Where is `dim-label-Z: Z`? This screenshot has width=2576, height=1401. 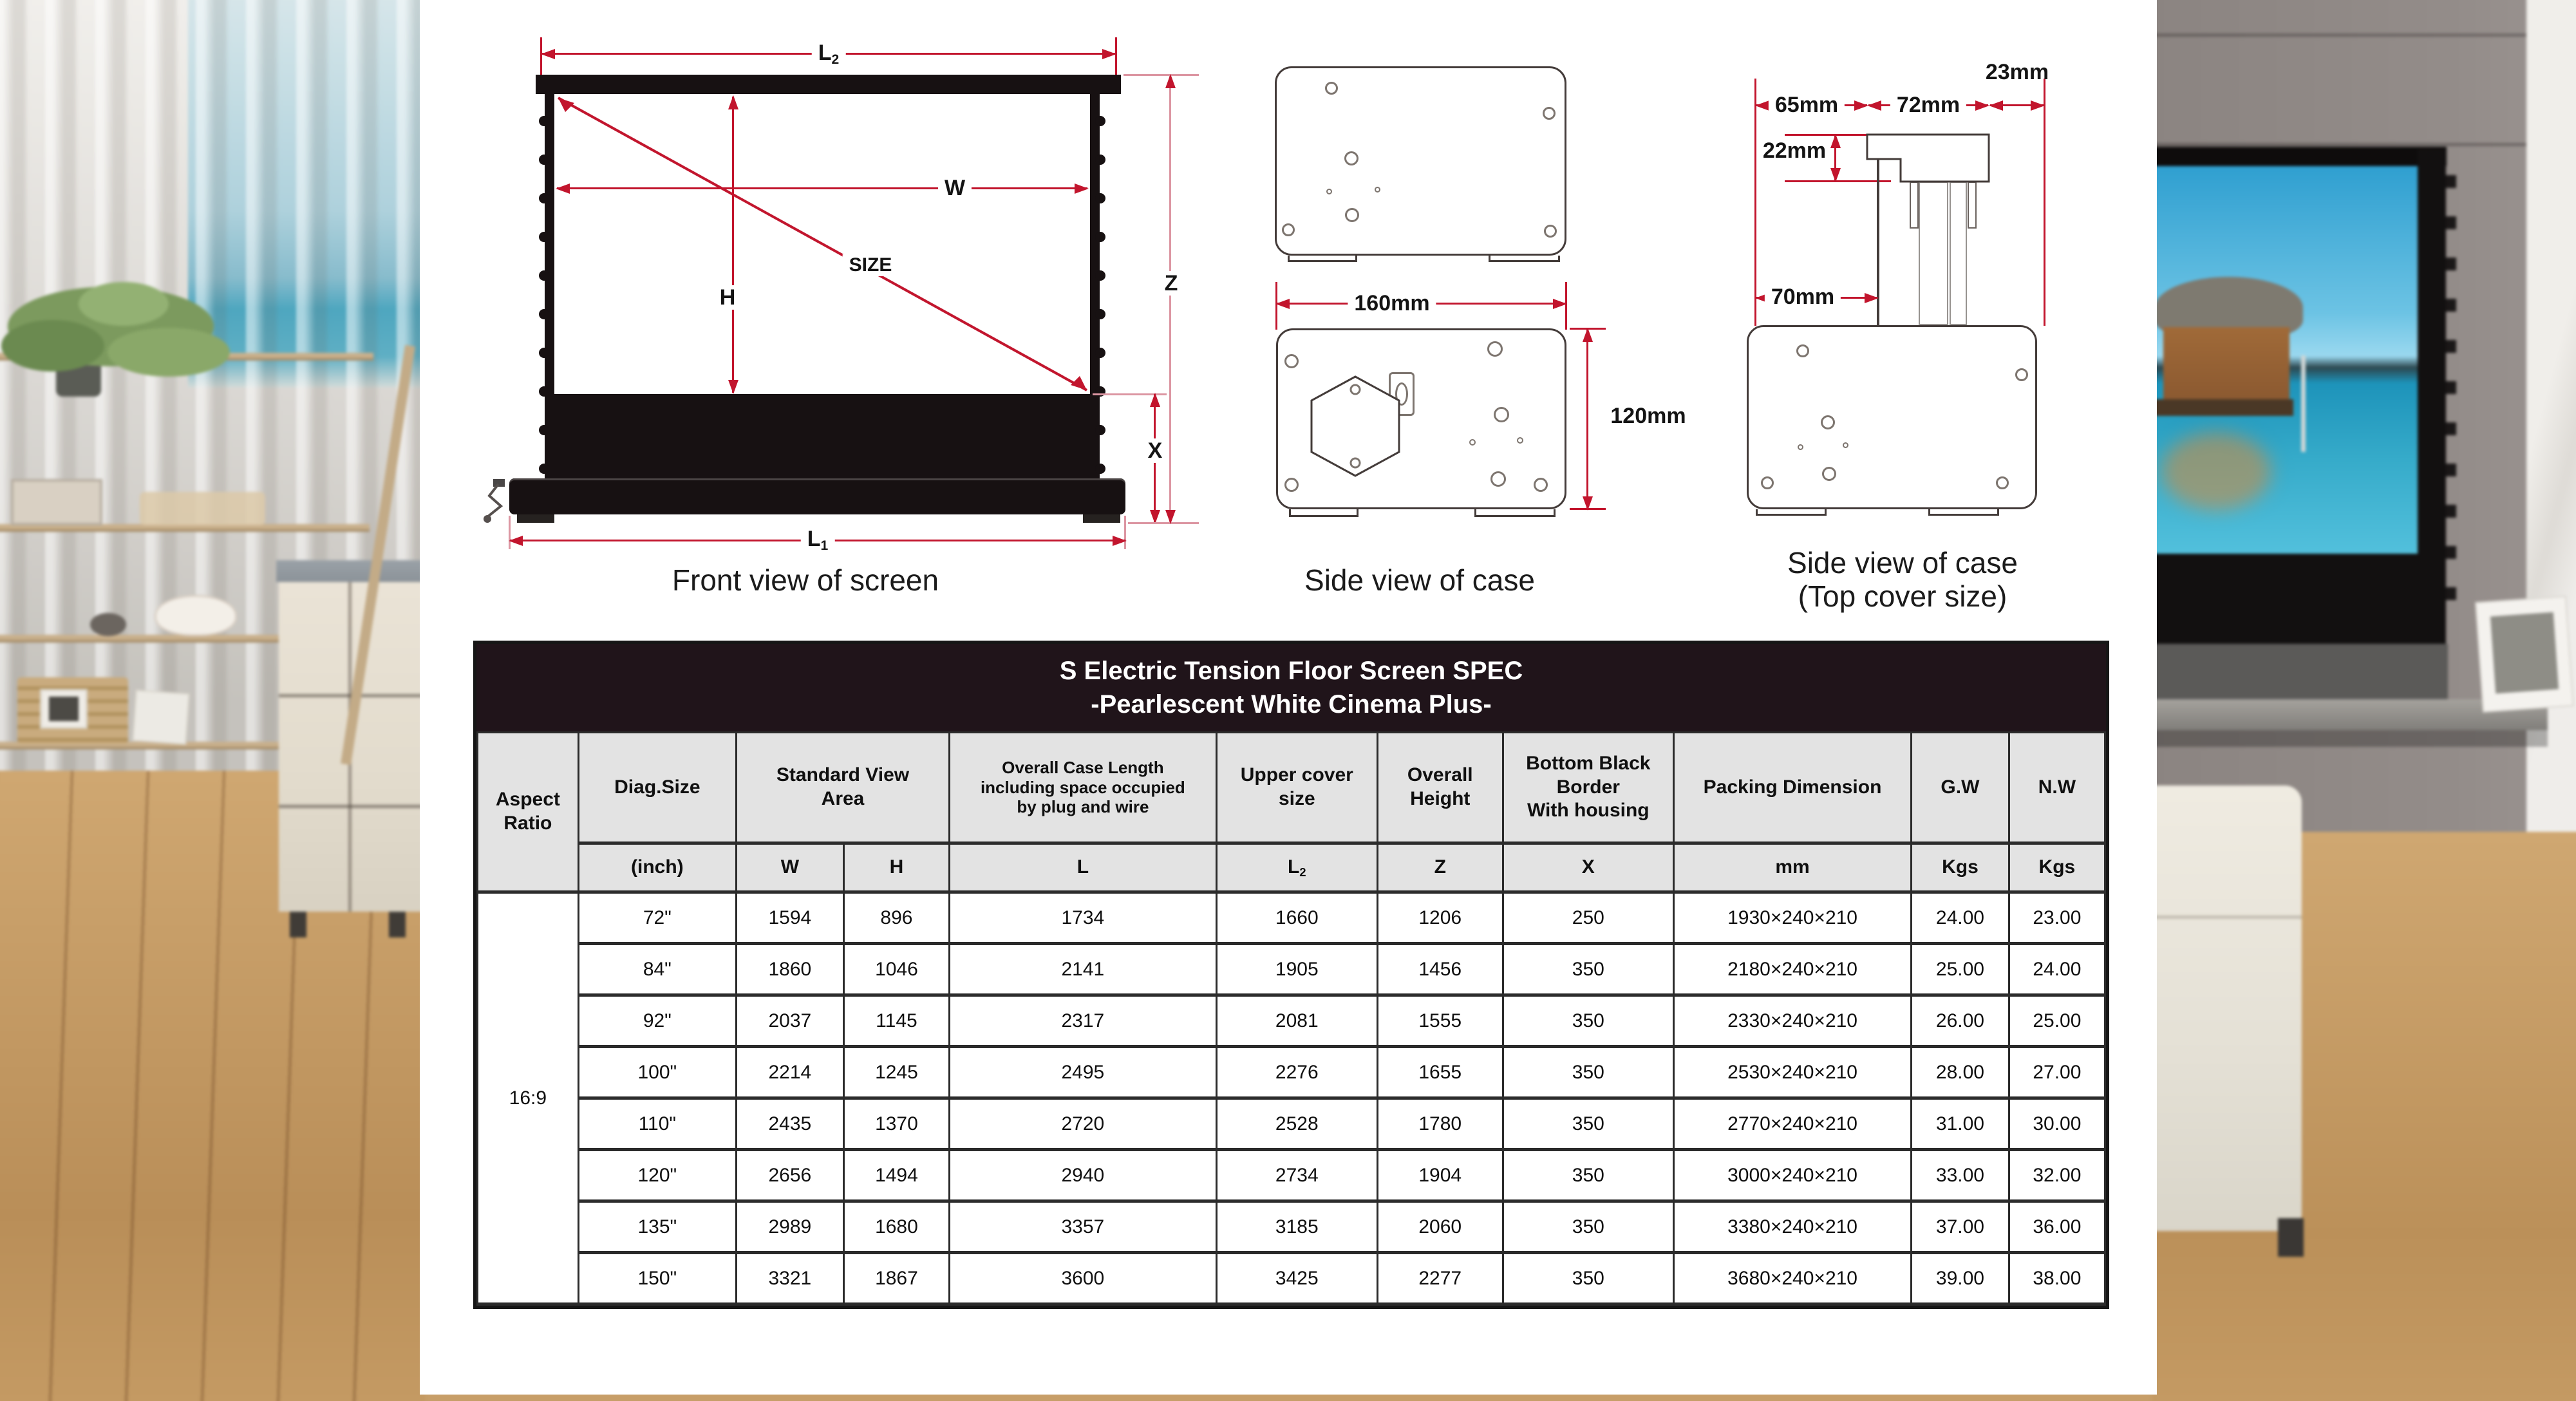 dim-label-Z: Z is located at coordinates (1171, 283).